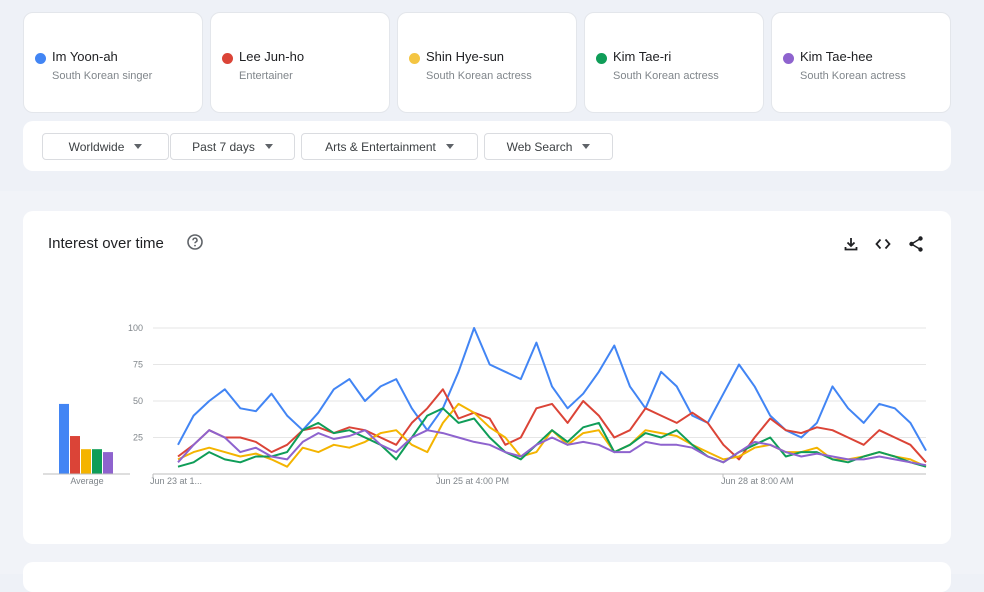  Describe the element at coordinates (138, 438) in the screenshot. I see `y-tick-label: 25` at that location.